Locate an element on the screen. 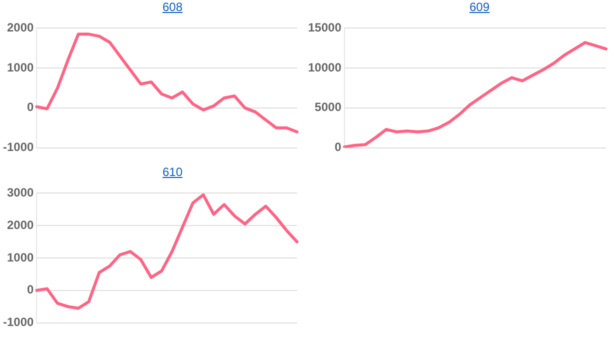 The image size is (614, 337). chart-title: 608 is located at coordinates (172, 7).